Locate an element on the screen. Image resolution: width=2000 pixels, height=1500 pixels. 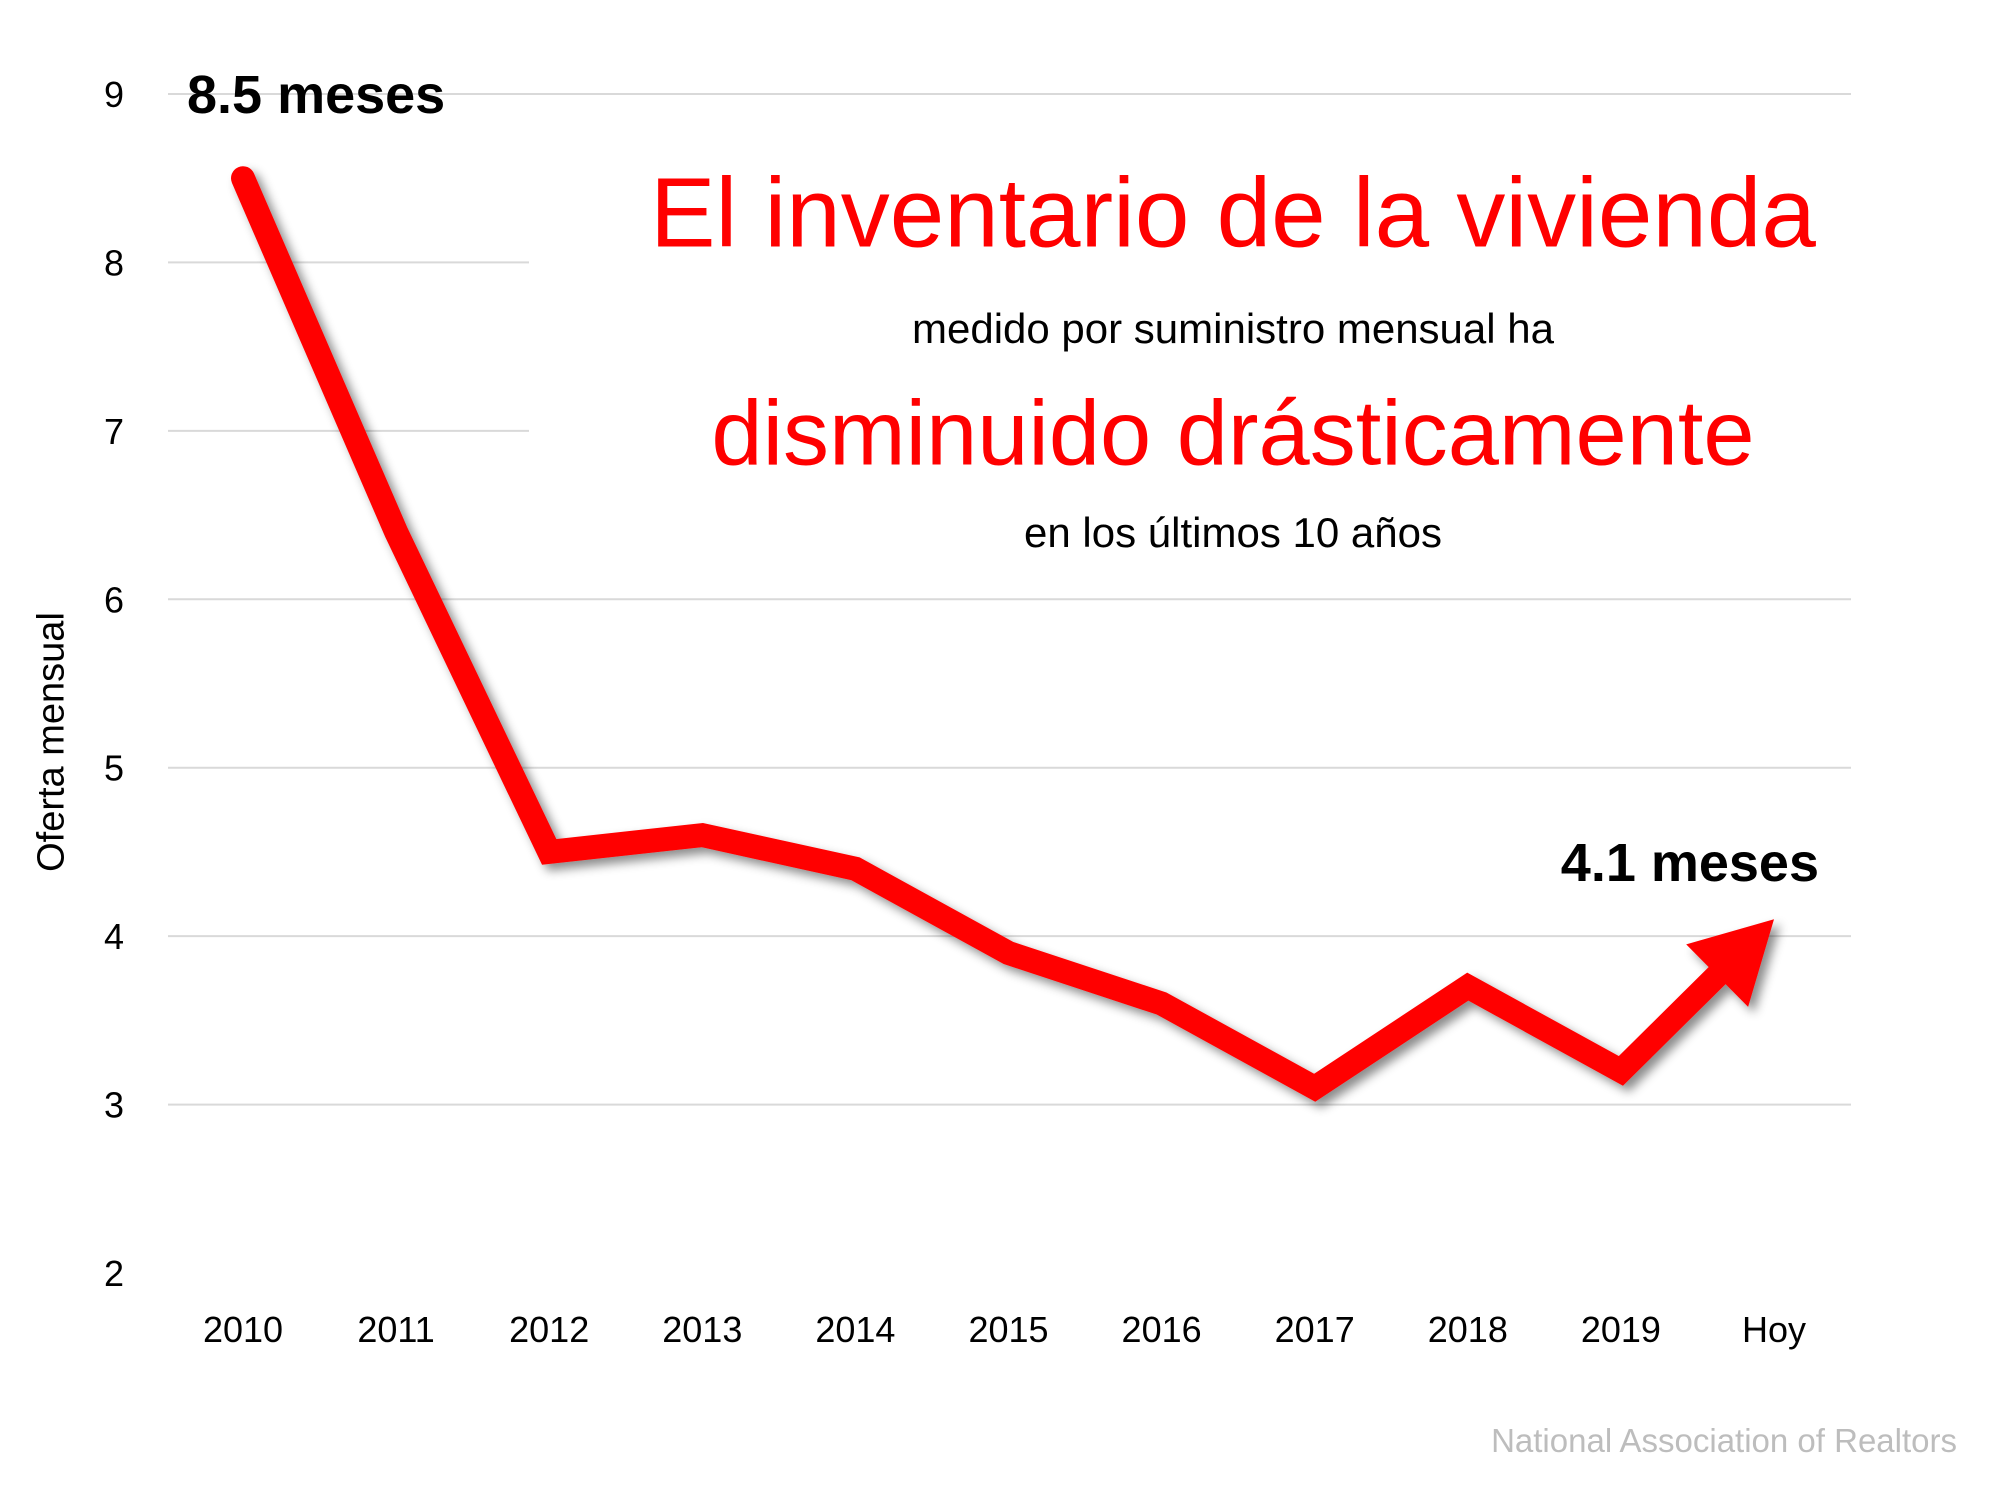
subtitle-line-2: disminuido drásticamente is located at coordinates (1233, 433).